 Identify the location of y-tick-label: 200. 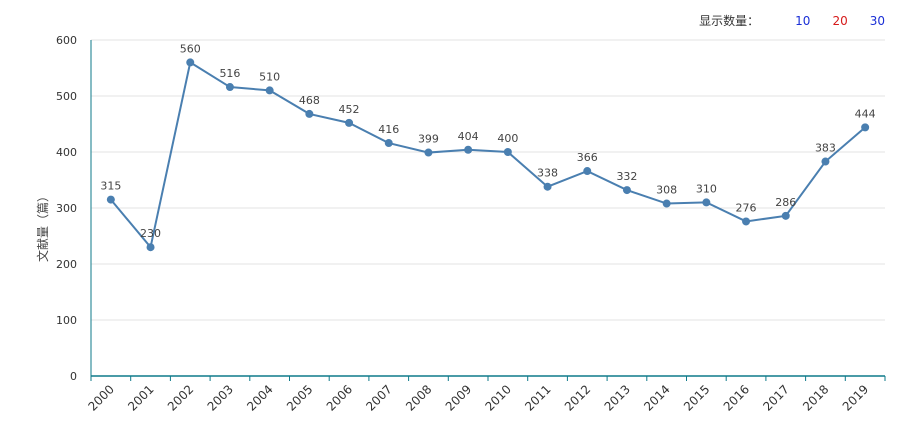
(66, 264).